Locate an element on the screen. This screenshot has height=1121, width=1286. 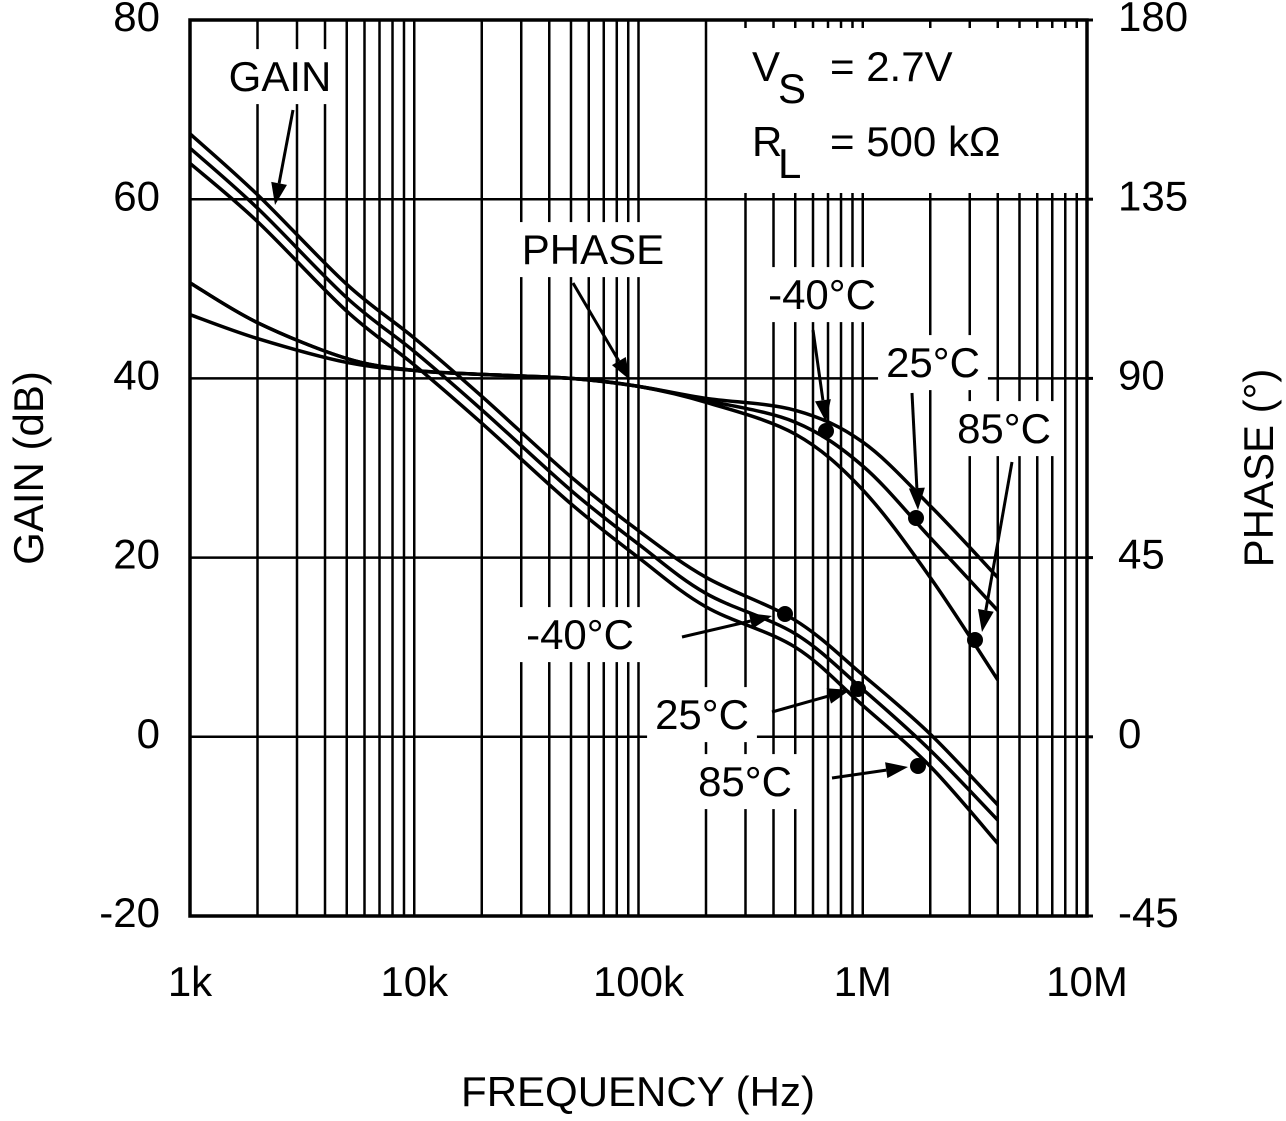
y2-tick-label: 0 is located at coordinates (1129, 733).